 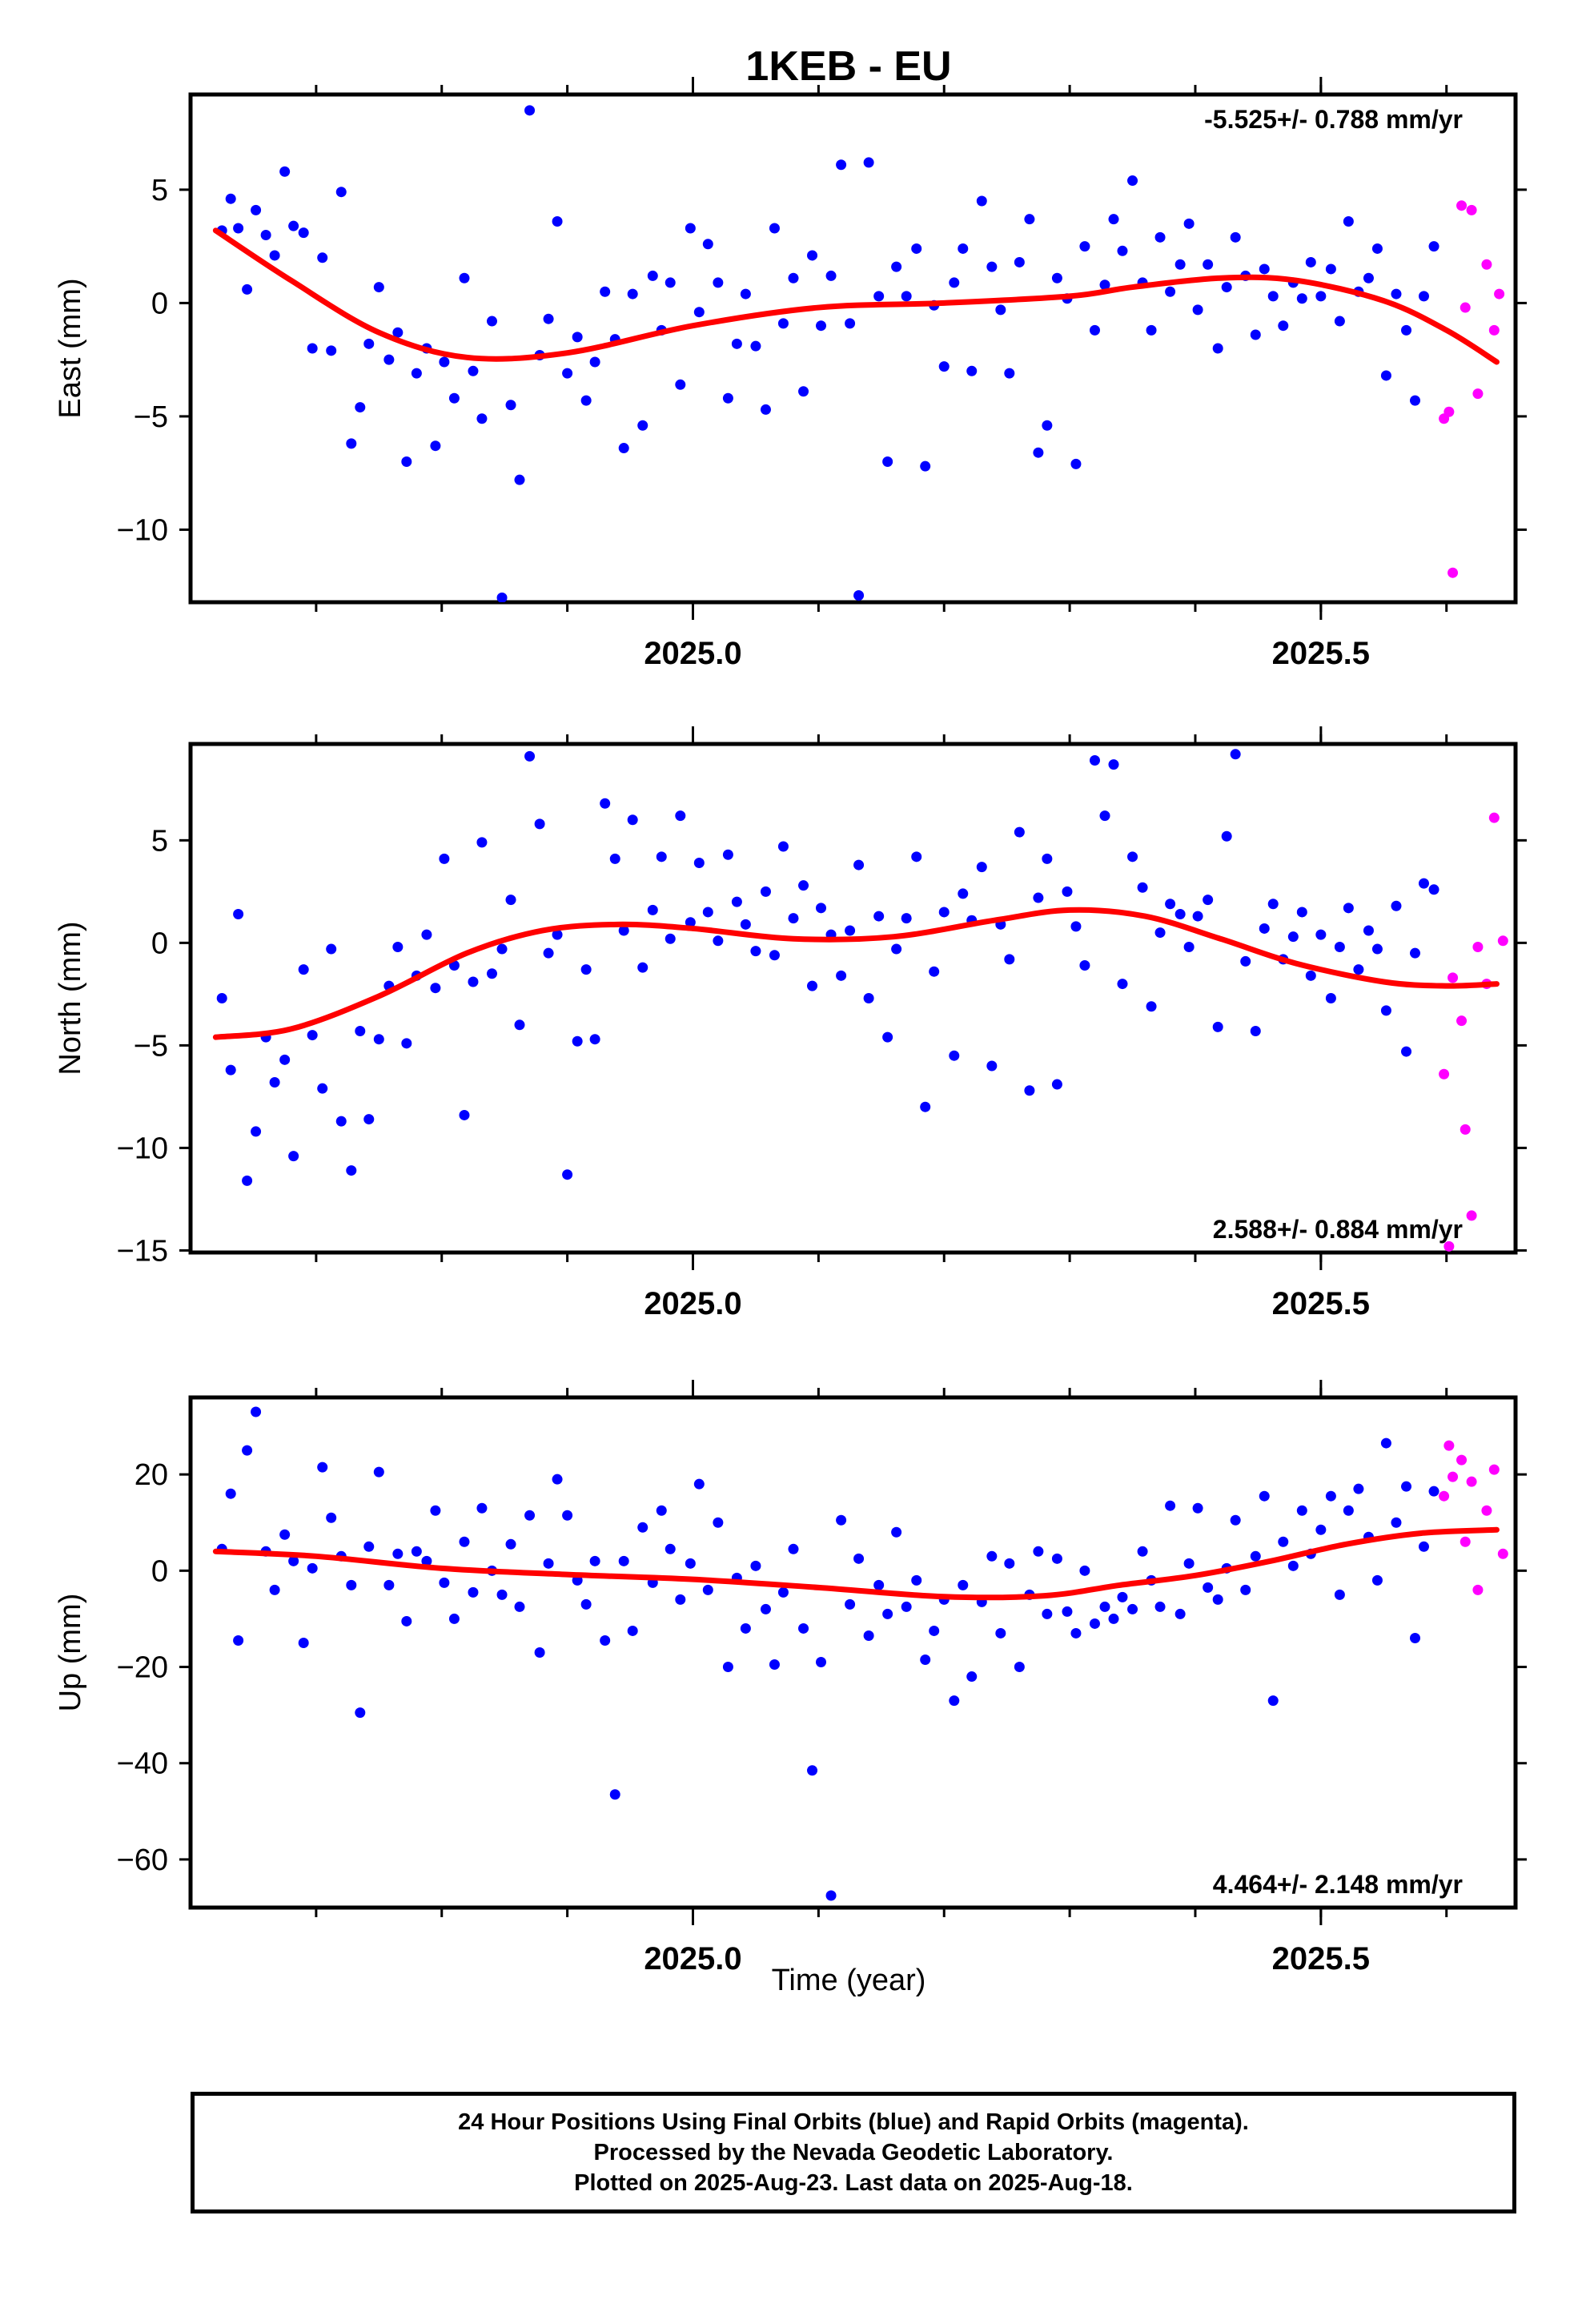 What do you see at coordinates (856, 1564) in the screenshot?
I see `up-fit-curve` at bounding box center [856, 1564].